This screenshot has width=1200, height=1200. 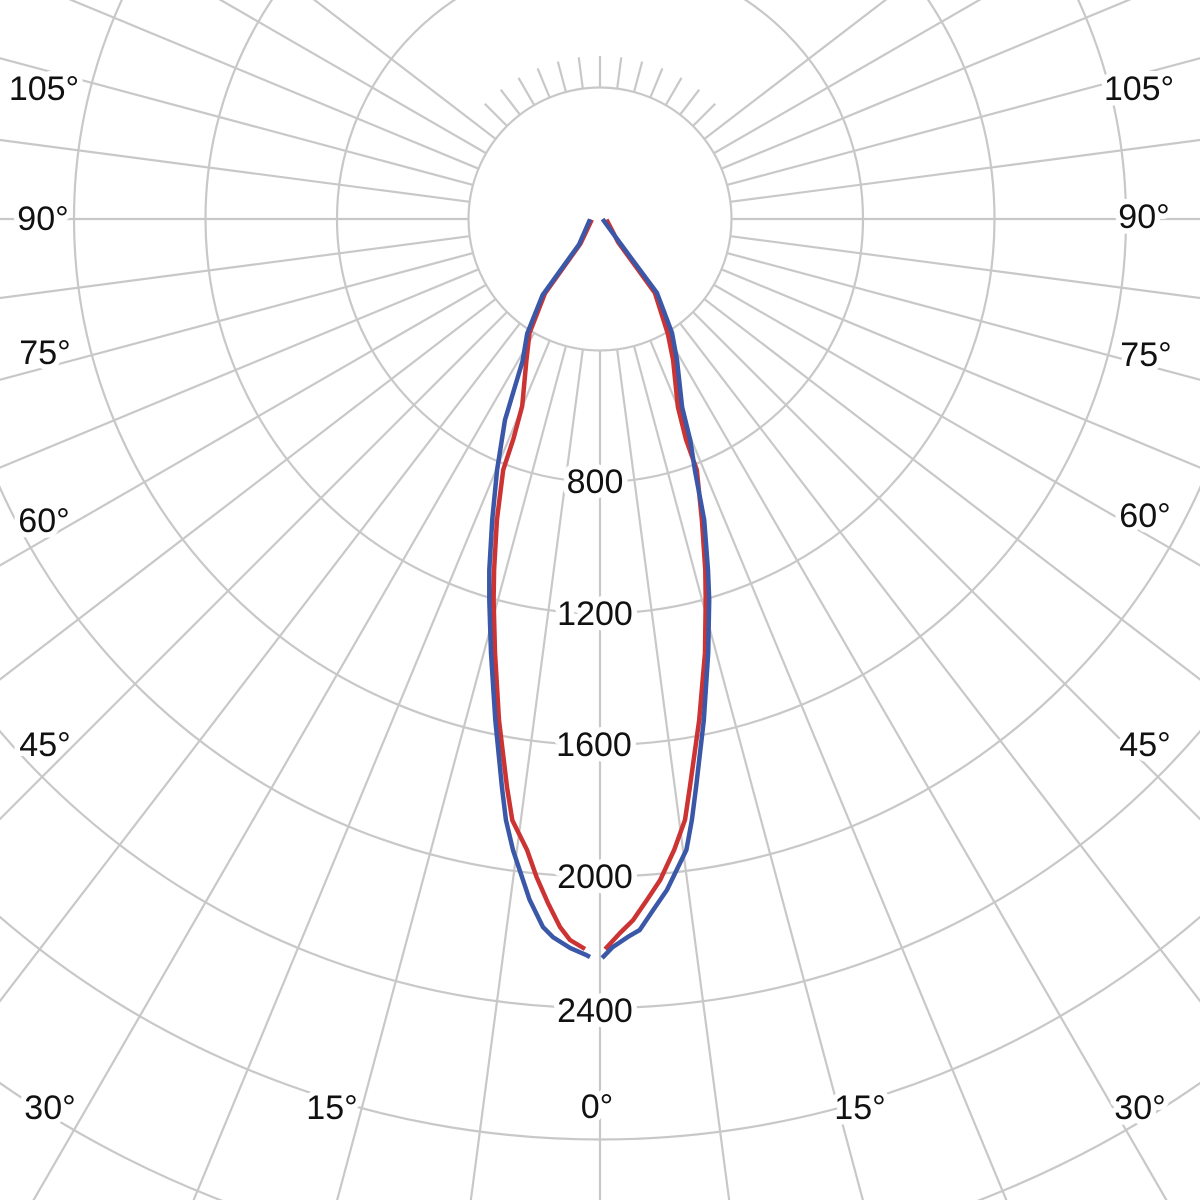 What do you see at coordinates (638, 77) in the screenshot?
I see `grid-ray-stub-165.0` at bounding box center [638, 77].